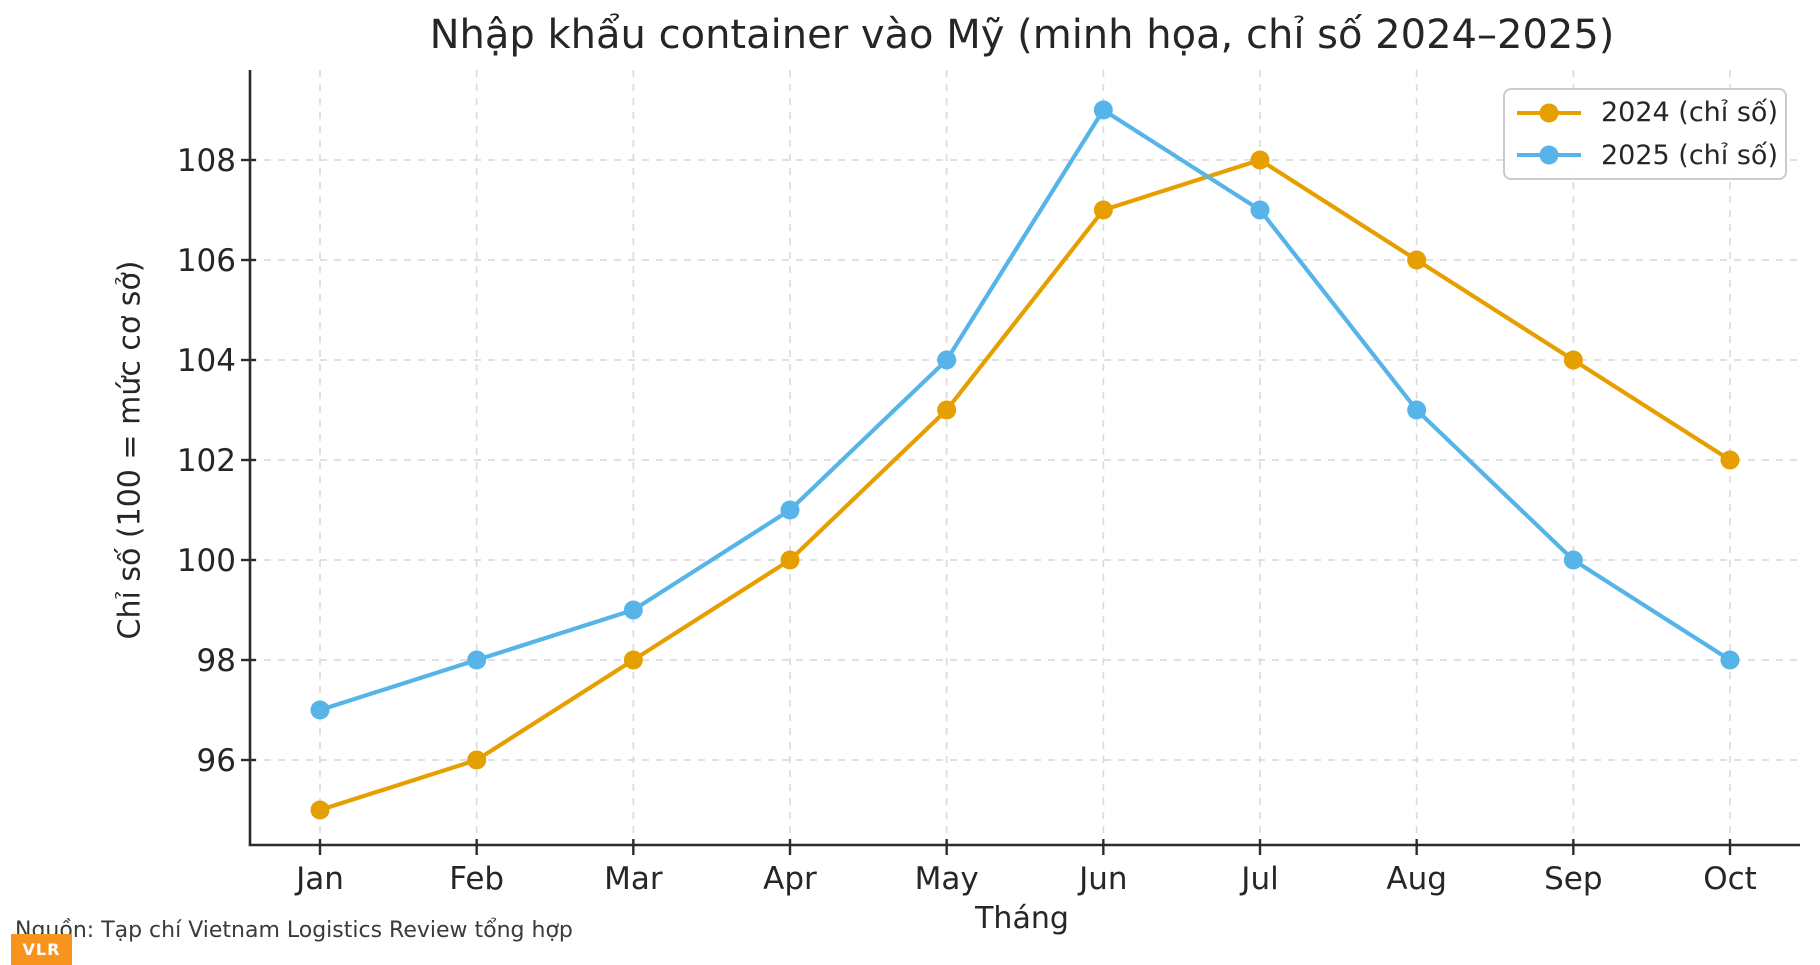 This screenshot has width=1820, height=965. I want to click on legend-entry-2025: 2025 (chỉ số), so click(1645, 155).